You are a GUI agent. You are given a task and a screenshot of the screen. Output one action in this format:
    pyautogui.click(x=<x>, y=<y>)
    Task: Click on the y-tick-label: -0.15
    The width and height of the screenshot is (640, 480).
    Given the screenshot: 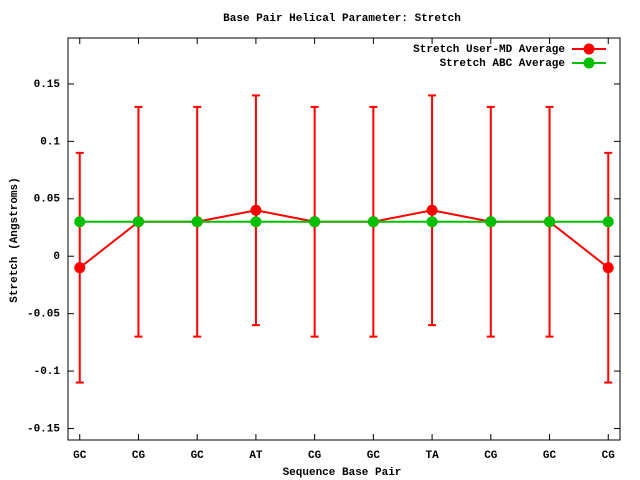 What is the action you would take?
    pyautogui.click(x=43, y=429)
    